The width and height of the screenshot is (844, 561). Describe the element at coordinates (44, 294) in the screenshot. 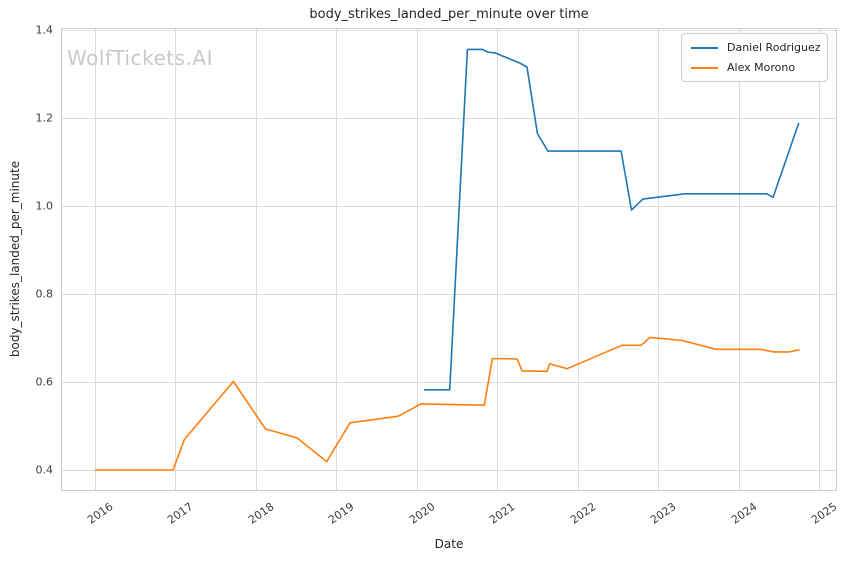

I see `y-tick-label-0.8: 0.8` at that location.